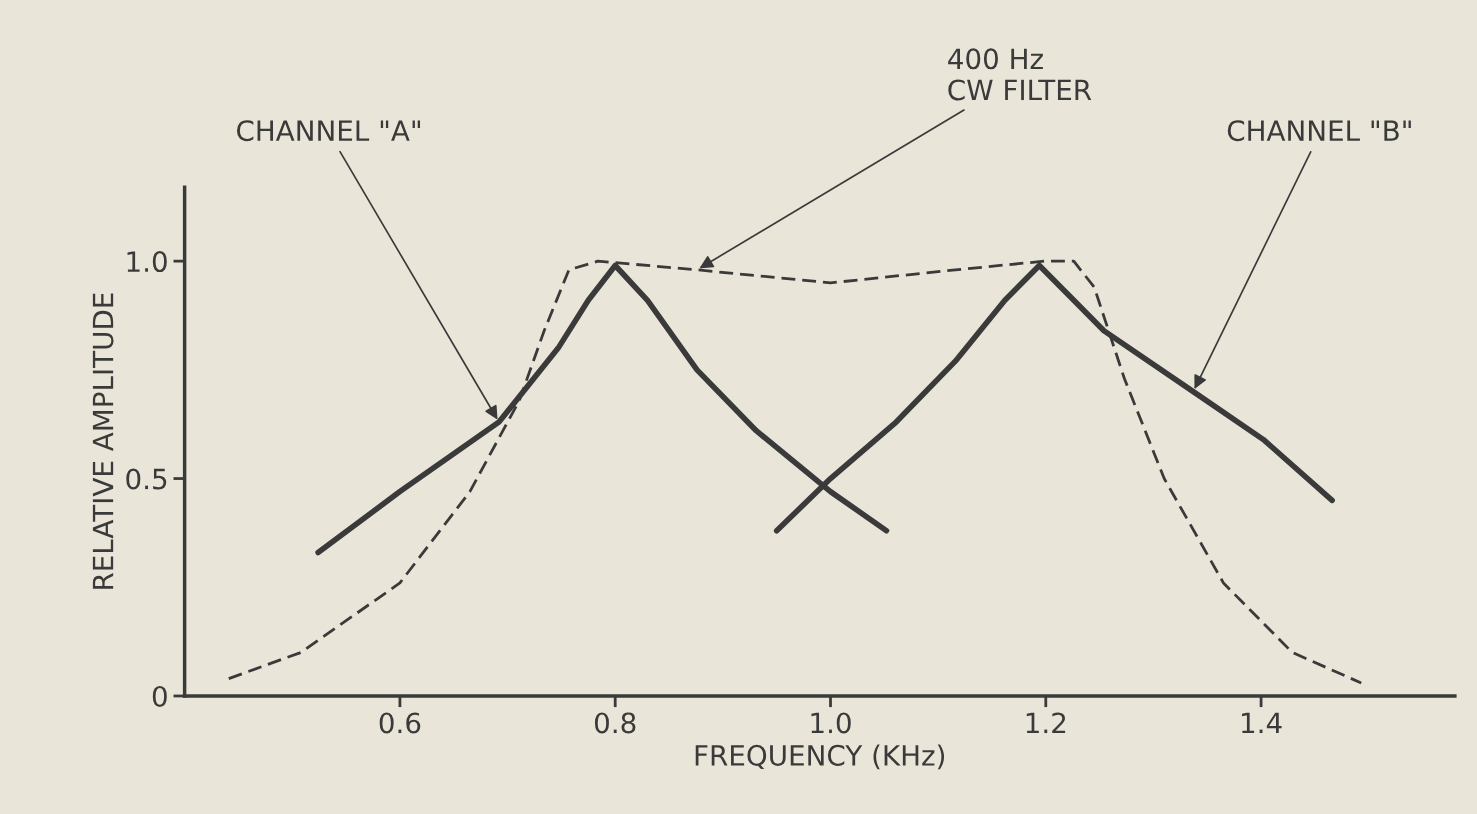 Image resolution: width=1477 pixels, height=814 pixels. Describe the element at coordinates (1020, 74) in the screenshot. I see `text: 400 Hz CW FILTER` at that location.